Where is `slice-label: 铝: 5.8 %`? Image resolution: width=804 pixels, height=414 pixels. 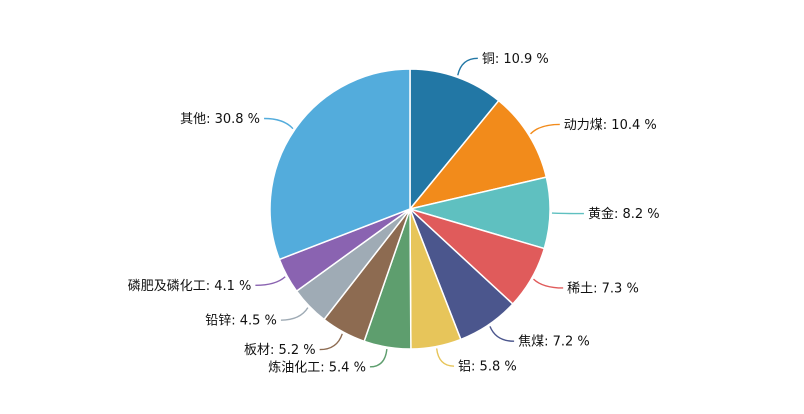 slice-label: 铝: 5.8 % is located at coordinates (487, 367).